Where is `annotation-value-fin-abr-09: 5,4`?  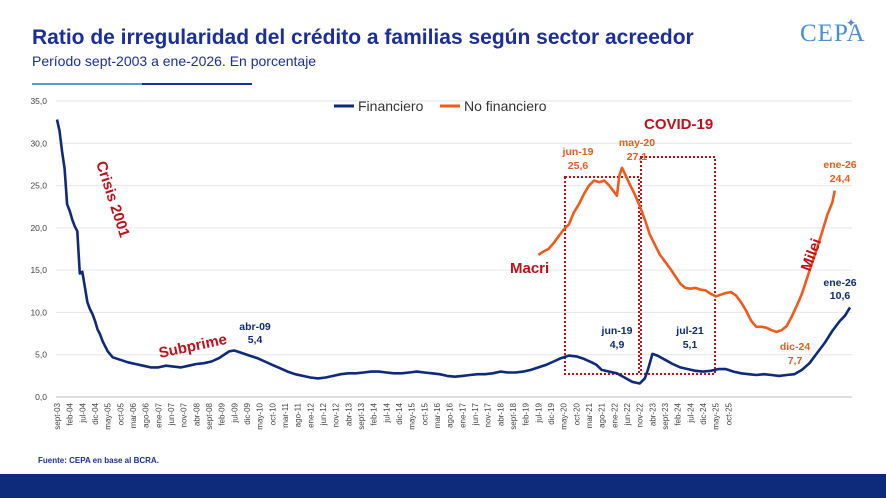 annotation-value-fin-abr-09: 5,4 is located at coordinates (255, 340).